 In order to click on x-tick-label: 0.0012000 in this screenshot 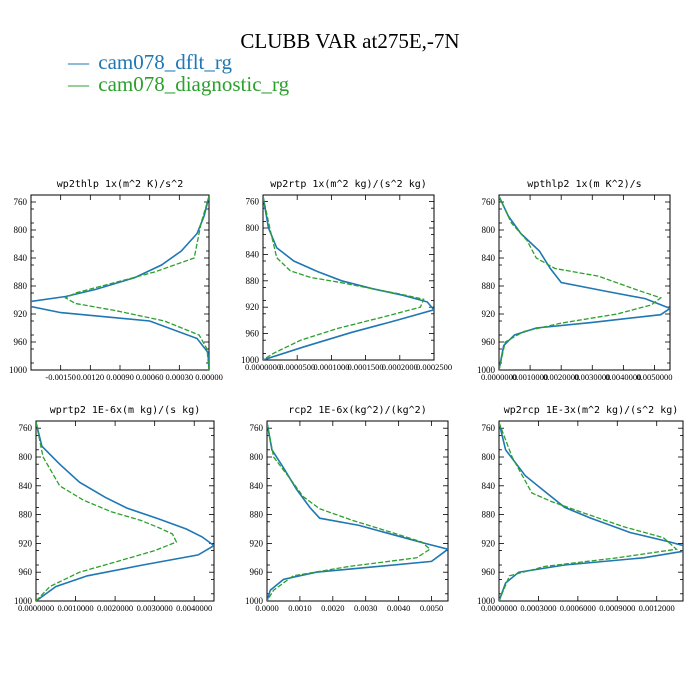, I will do `click(657, 608)`.